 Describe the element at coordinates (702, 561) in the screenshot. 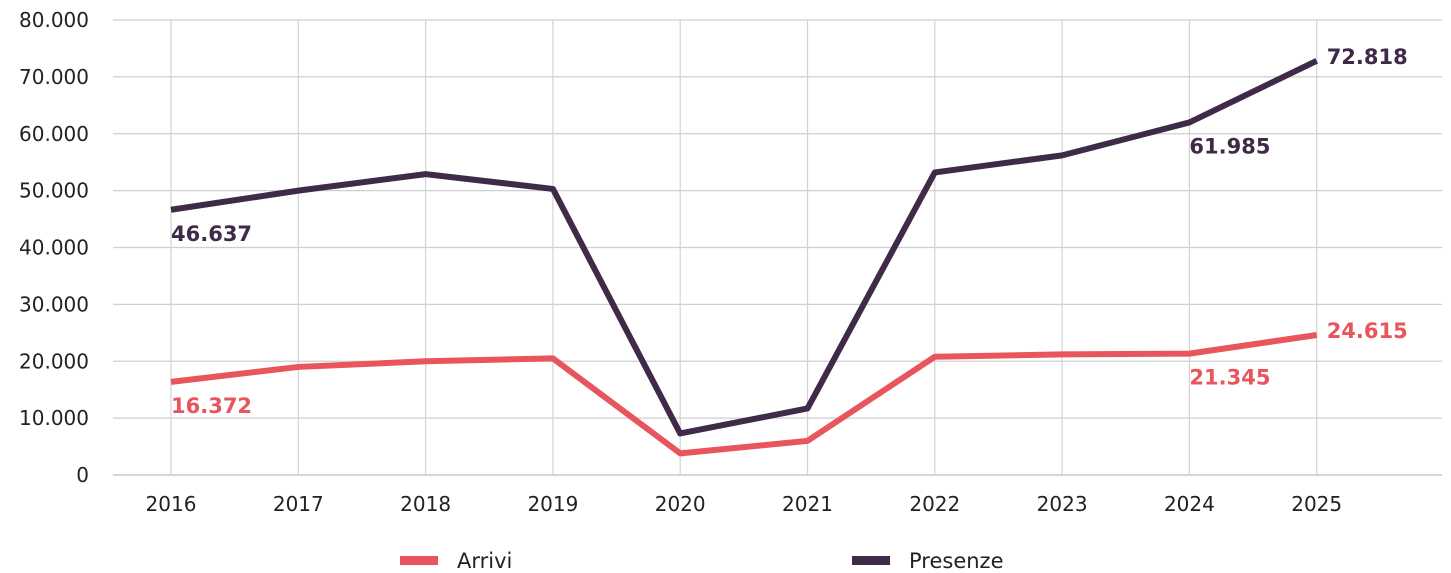

I see `legend: Arrivi Presenze` at that location.